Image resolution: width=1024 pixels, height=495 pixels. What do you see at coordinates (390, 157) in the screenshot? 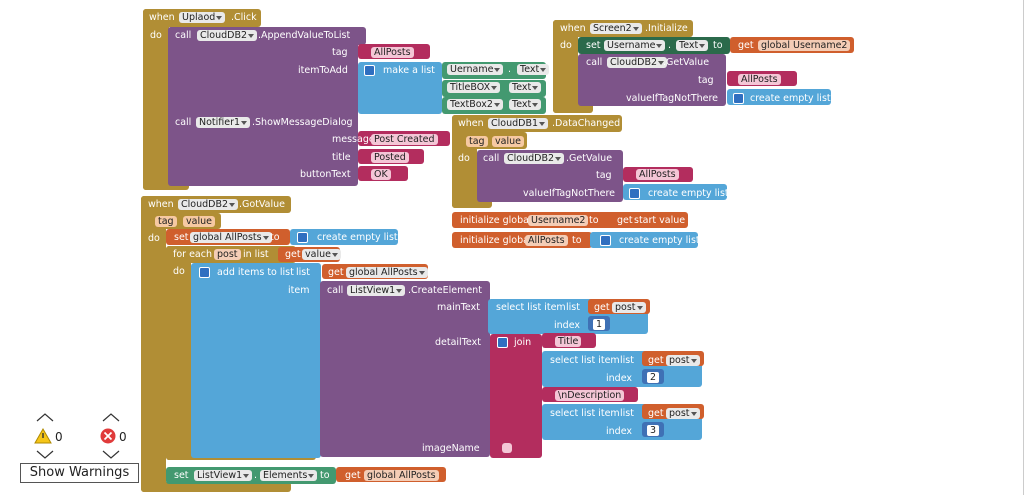
I see `text-literal: Posted` at bounding box center [390, 157].